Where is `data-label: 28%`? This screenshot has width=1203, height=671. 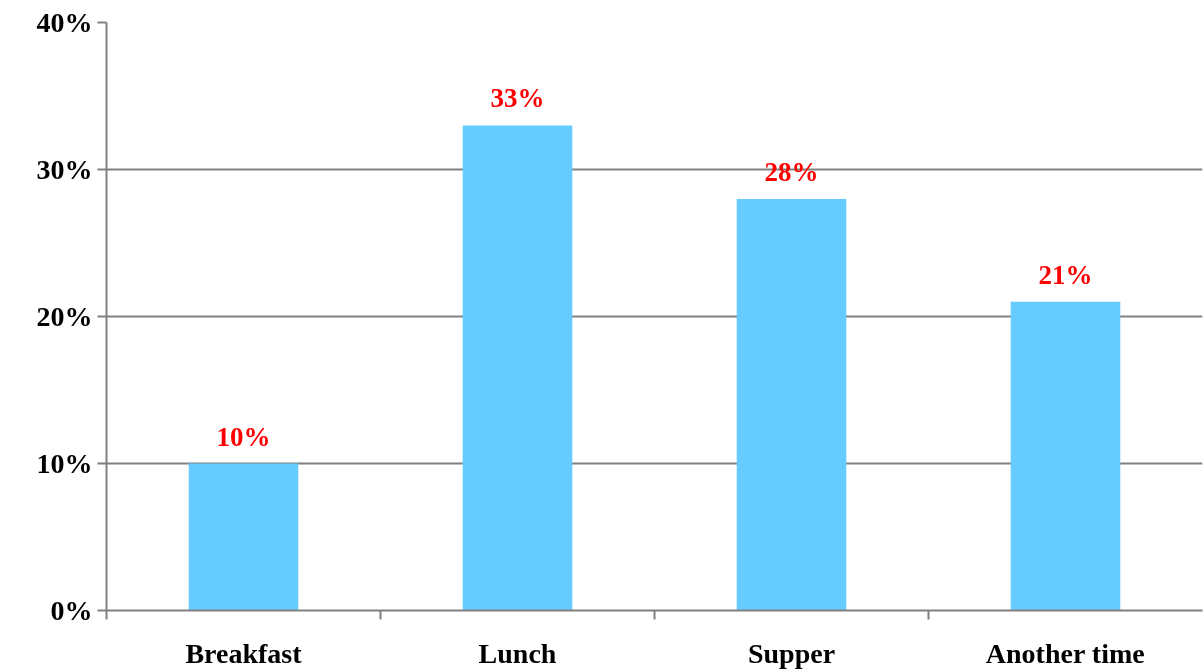
data-label: 28% is located at coordinates (791, 171).